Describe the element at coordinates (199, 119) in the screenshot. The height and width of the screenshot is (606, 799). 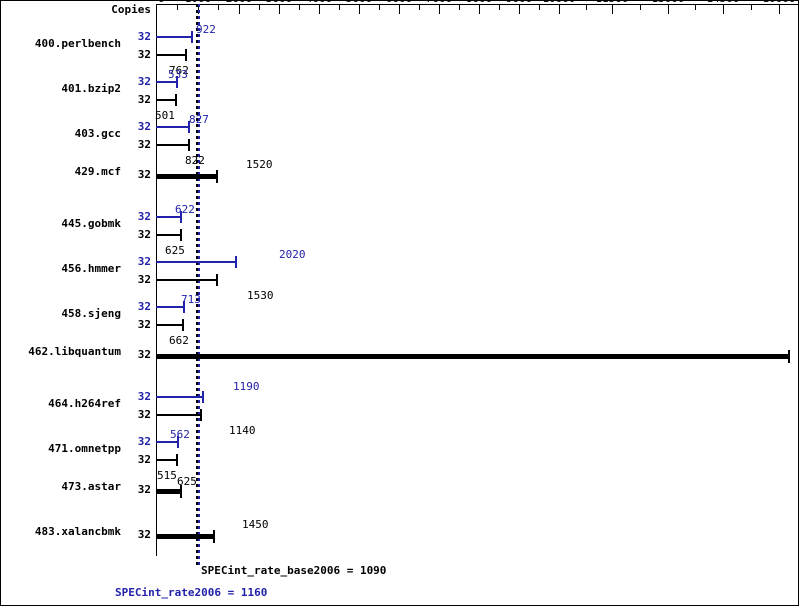
I see `result-value-label: 827` at that location.